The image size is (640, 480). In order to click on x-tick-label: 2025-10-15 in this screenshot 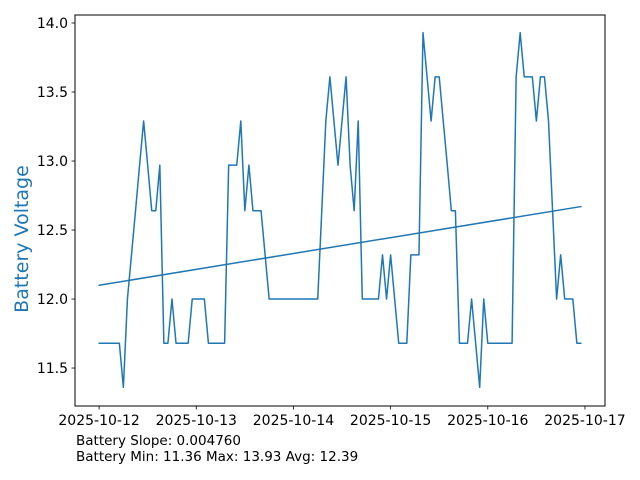, I will do `click(390, 421)`.